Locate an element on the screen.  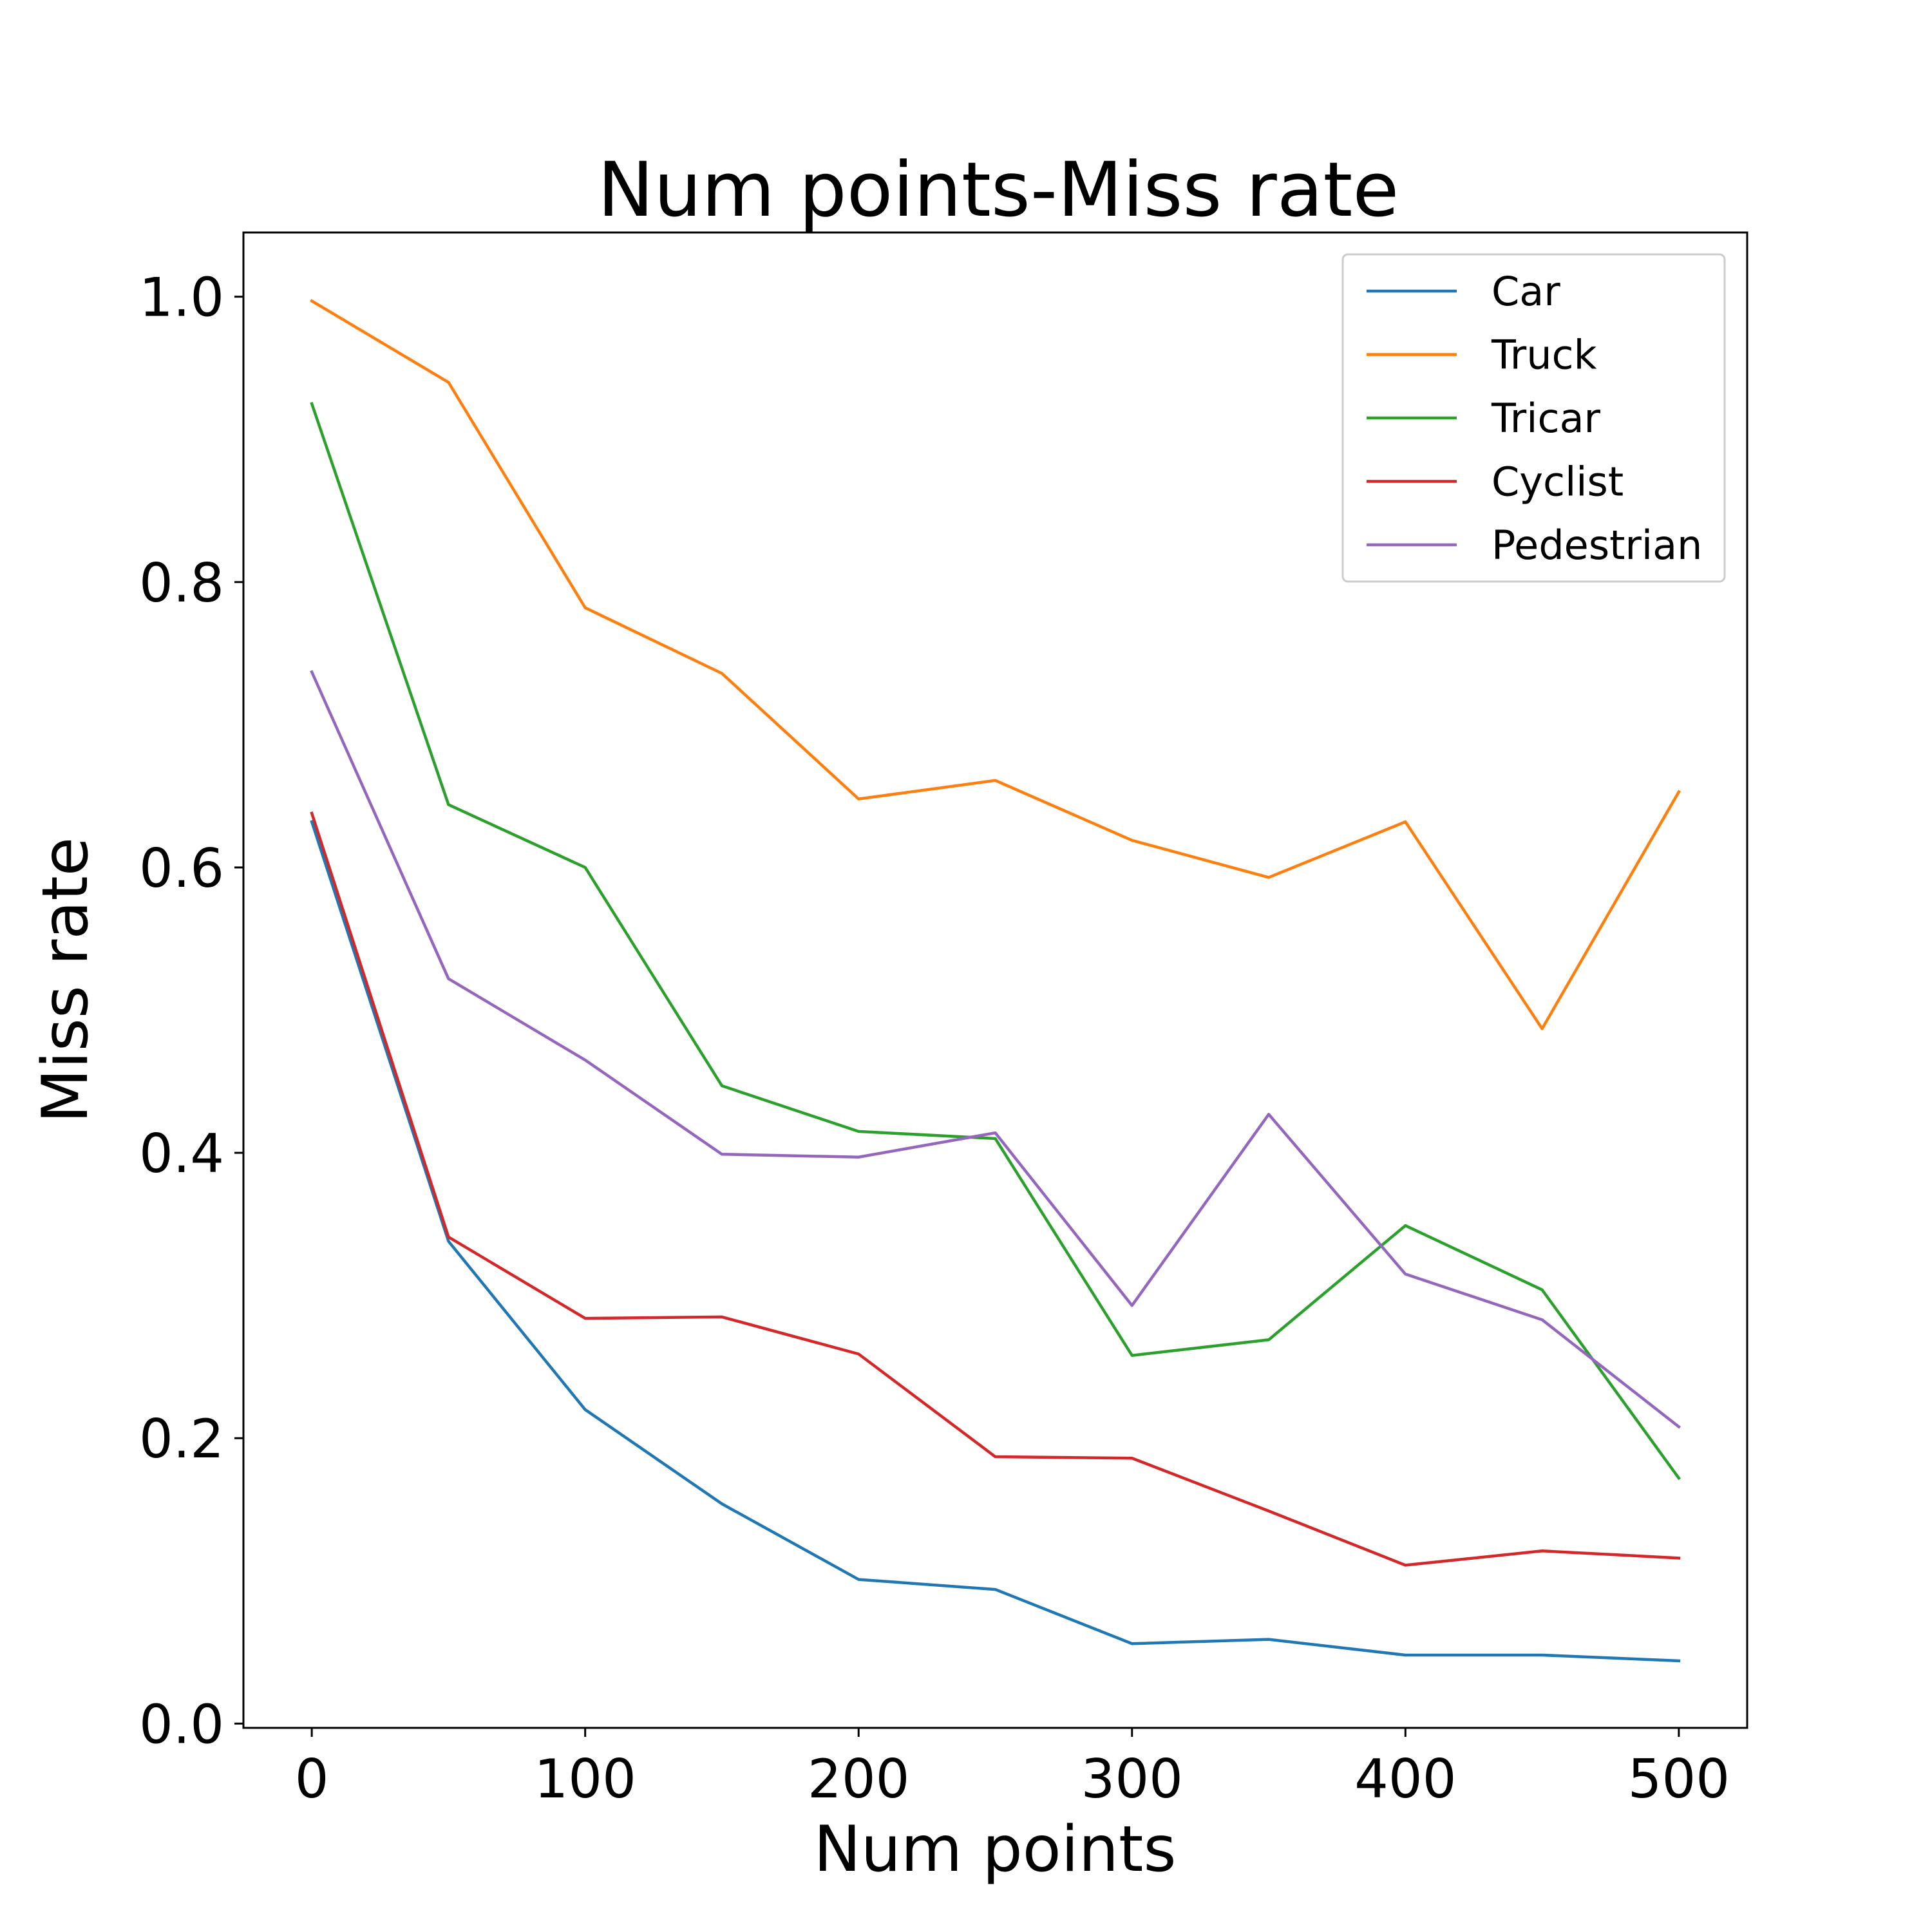
x-tick-label: 200 is located at coordinates (858, 1779).